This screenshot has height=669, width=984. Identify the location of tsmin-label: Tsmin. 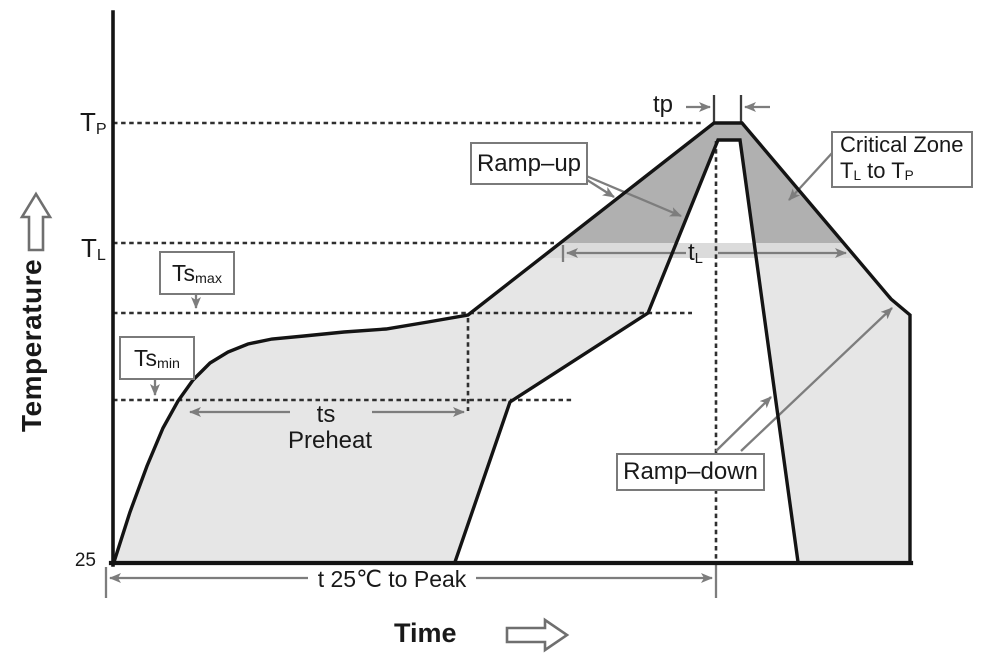
(157, 358).